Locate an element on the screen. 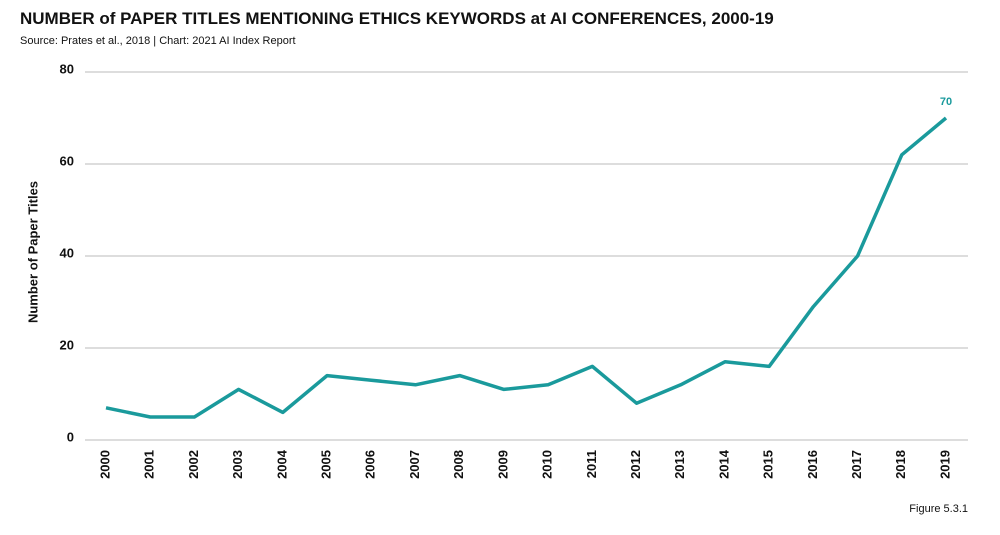 This screenshot has width=1000, height=535. data-label: 70 is located at coordinates (946, 102).